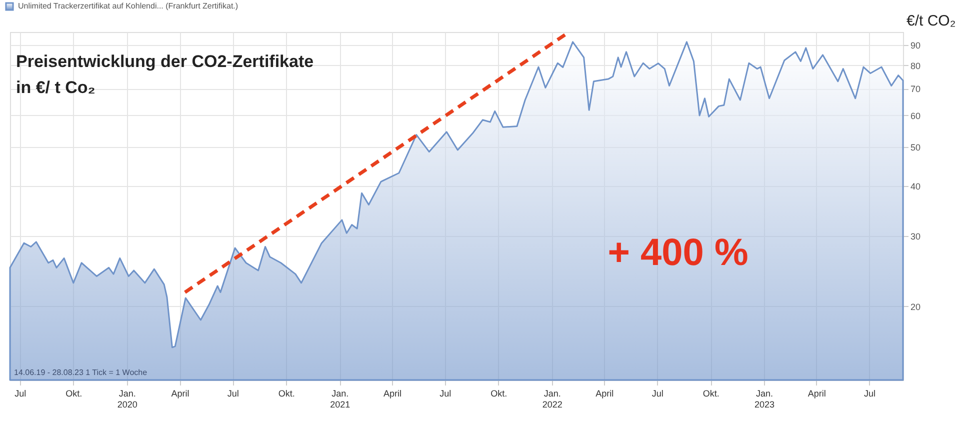 This screenshot has width=975, height=446. I want to click on x-tick-label: Jan. 2020, so click(127, 399).